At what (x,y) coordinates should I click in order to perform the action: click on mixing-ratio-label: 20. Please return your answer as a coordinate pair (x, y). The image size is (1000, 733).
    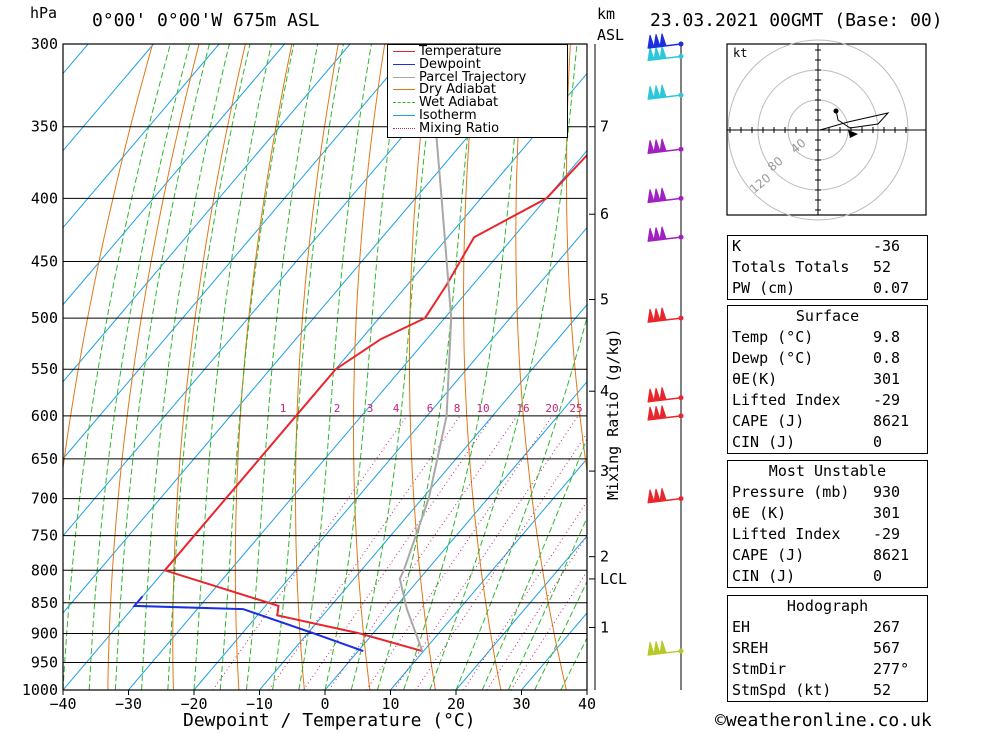
    Looking at the image, I should click on (551, 408).